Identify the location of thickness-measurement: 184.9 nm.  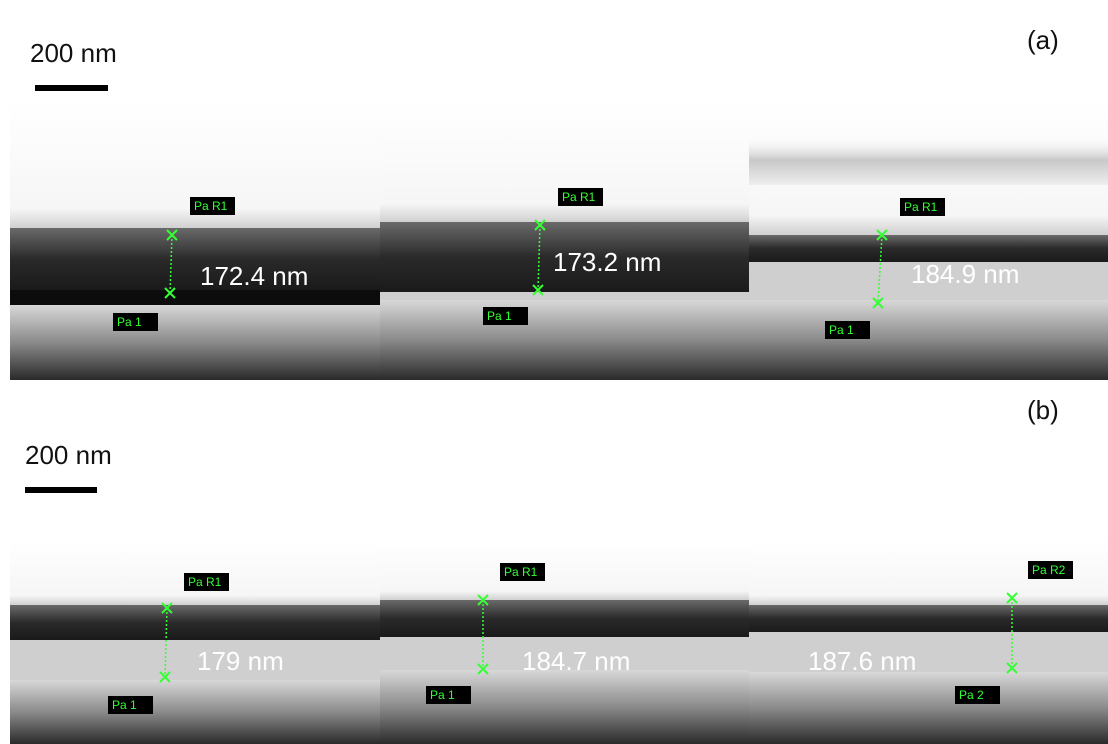
(965, 274).